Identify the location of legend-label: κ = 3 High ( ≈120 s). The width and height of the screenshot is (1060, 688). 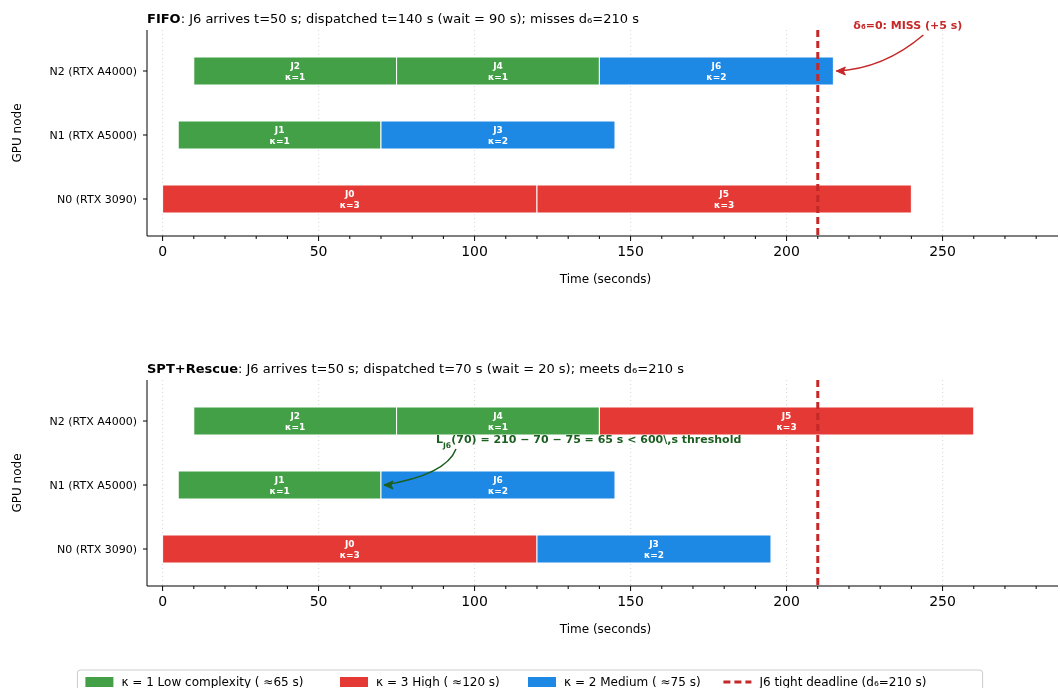
(438, 681).